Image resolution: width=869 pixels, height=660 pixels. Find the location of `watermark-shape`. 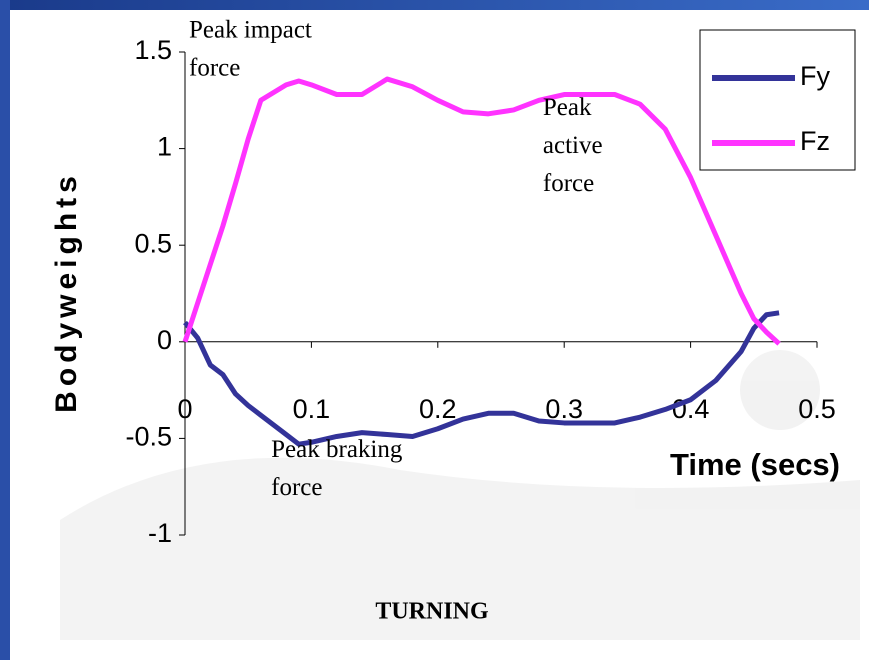

watermark-shape is located at coordinates (780, 390).